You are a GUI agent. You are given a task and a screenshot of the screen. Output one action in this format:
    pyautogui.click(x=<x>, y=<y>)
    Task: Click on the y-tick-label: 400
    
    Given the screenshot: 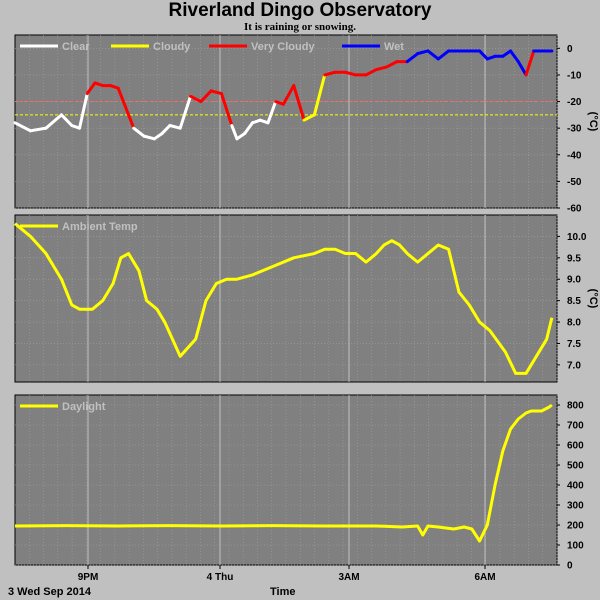 What is the action you would take?
    pyautogui.click(x=575, y=486)
    